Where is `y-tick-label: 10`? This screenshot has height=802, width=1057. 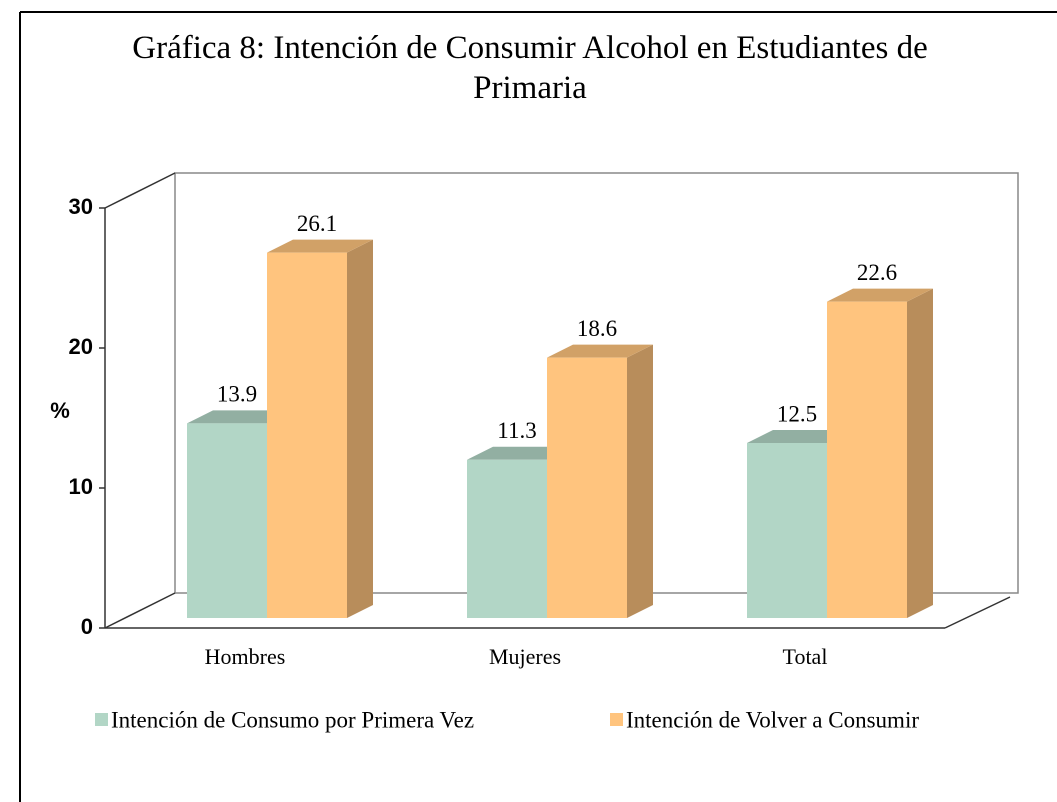
y-tick-label: 10 is located at coordinates (81, 486).